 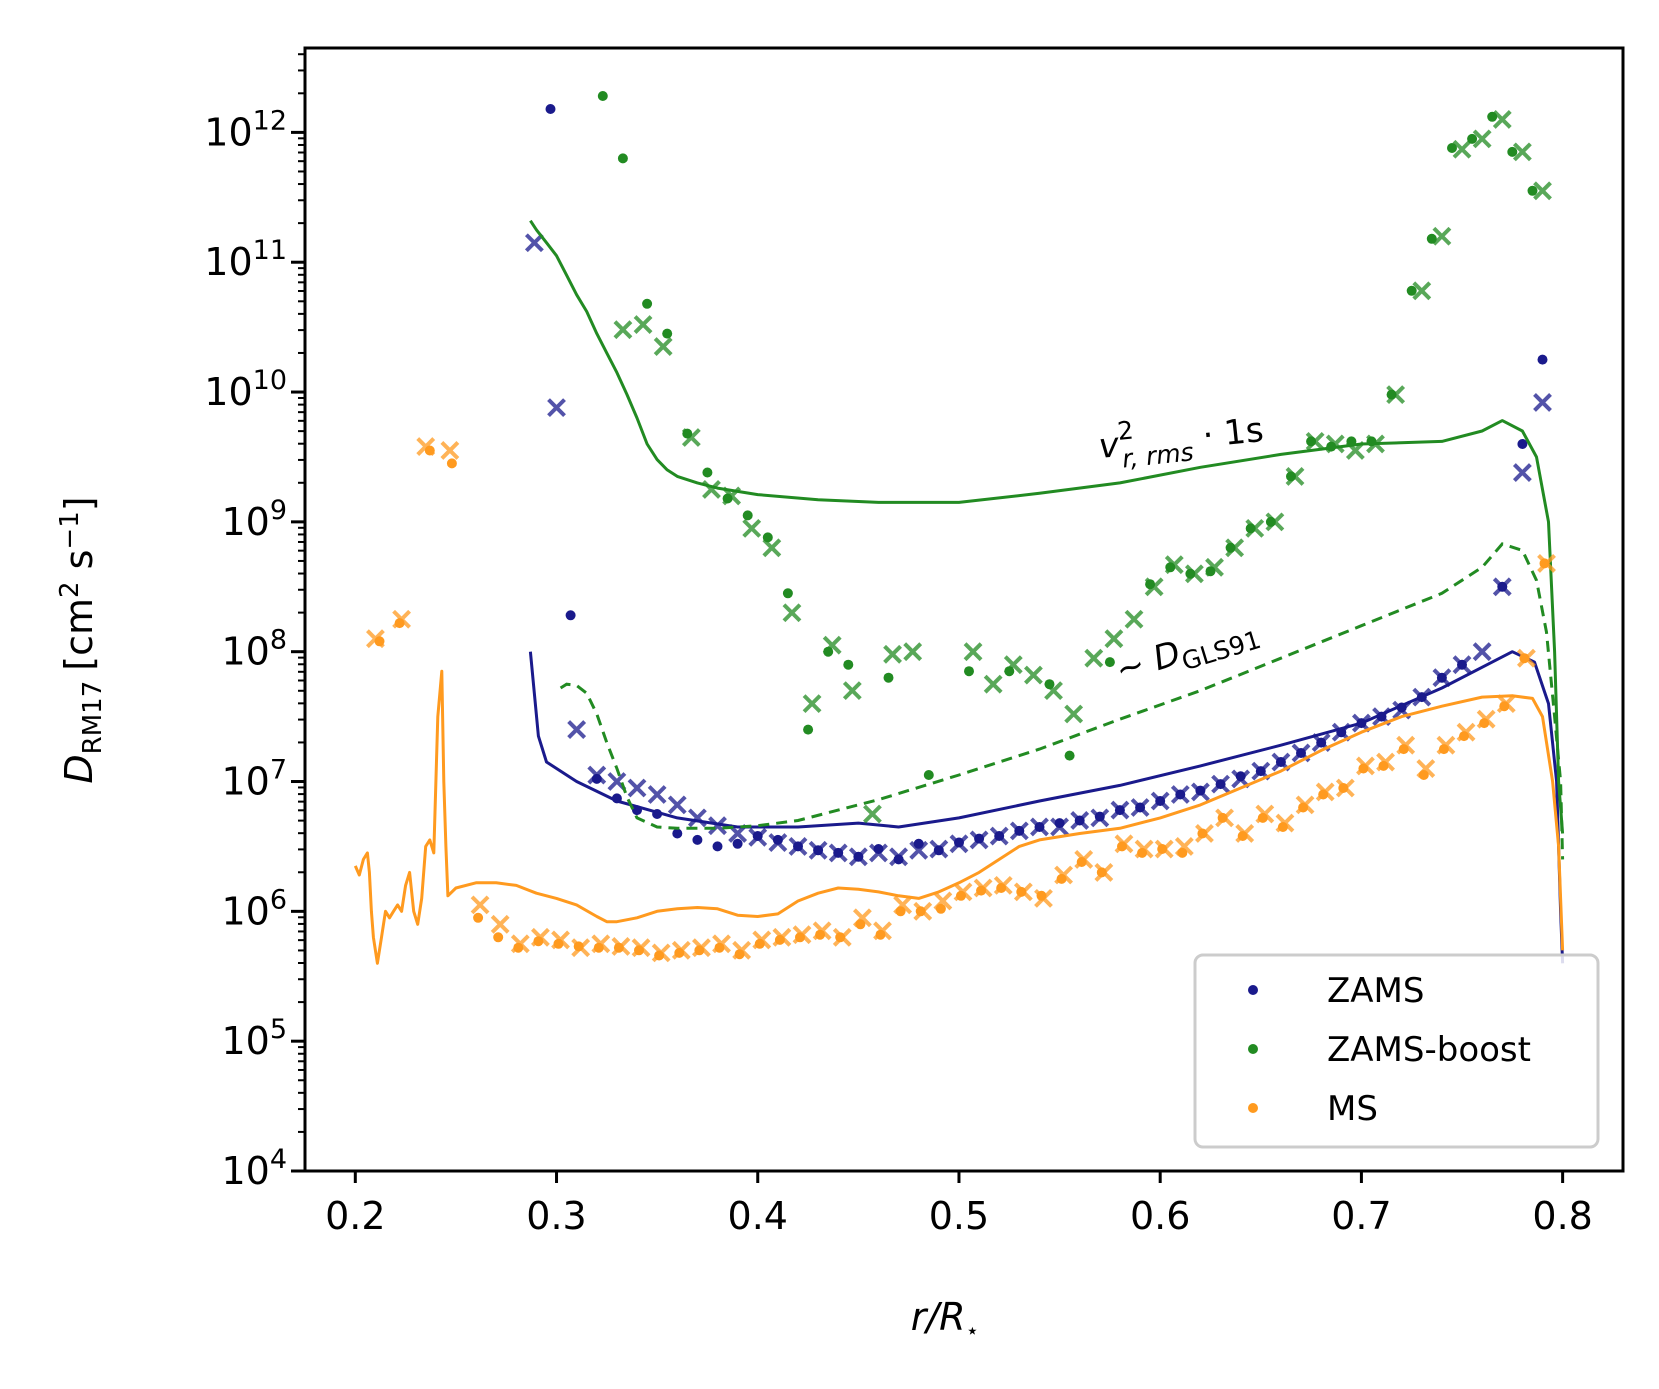 What do you see at coordinates (1181, 439) in the screenshot?
I see `annotation-vrms: v2r, rms · 1s` at bounding box center [1181, 439].